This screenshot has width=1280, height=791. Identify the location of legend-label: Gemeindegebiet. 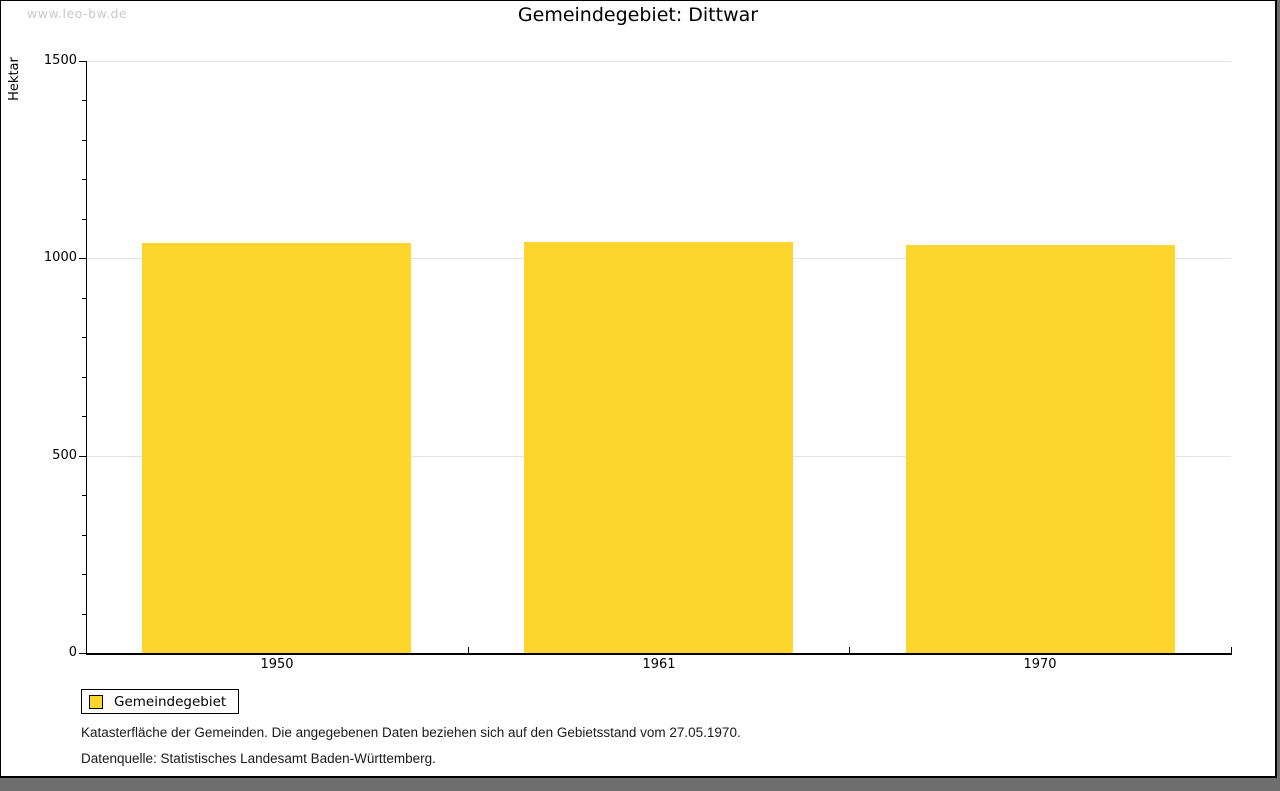
(170, 701).